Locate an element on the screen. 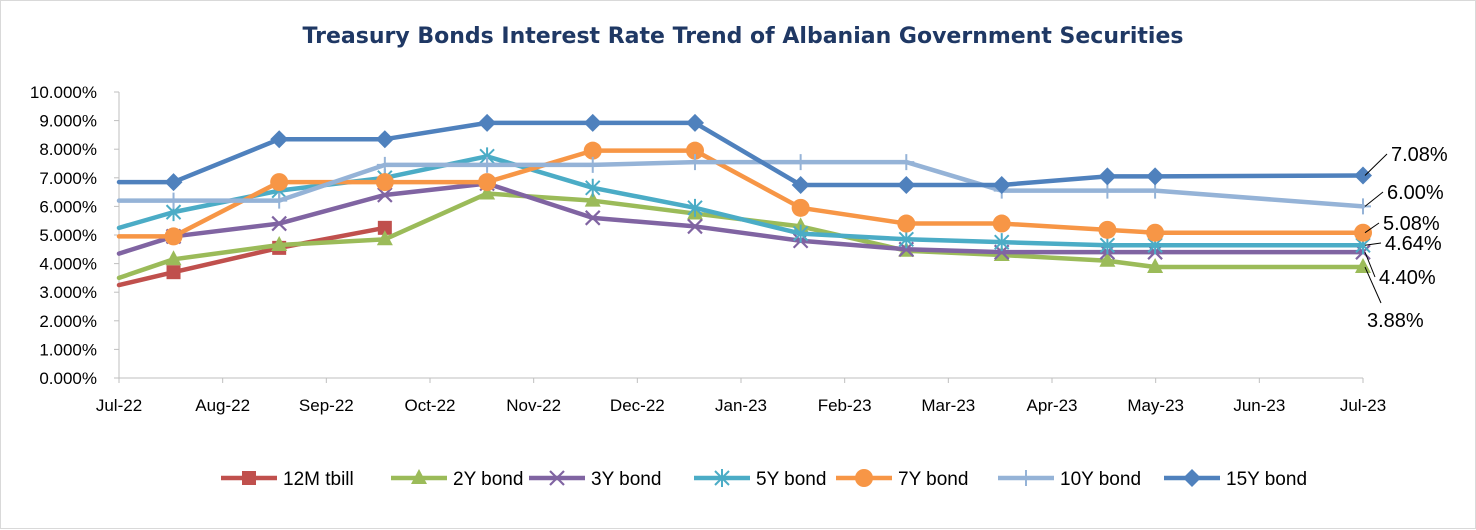 The image size is (1476, 530). data-labels-layer: 7.08% 6.00% 5.08%4.64% 4.40% 3.88% is located at coordinates (1406, 238).